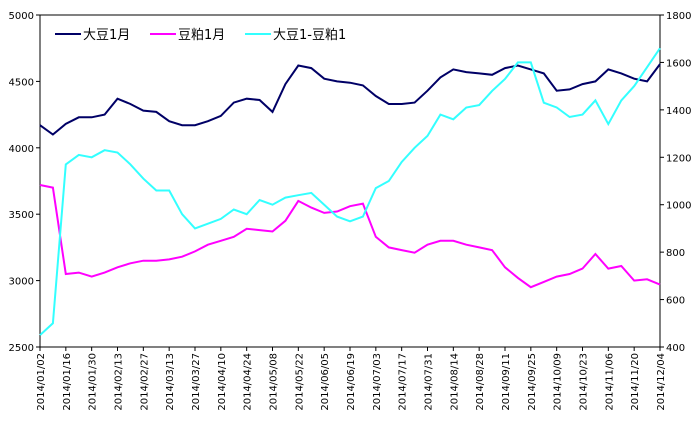 Image resolution: width=699 pixels, height=424 pixels. What do you see at coordinates (93, 382) in the screenshot?
I see `x-tick-label: 2014/01/30` at bounding box center [93, 382].